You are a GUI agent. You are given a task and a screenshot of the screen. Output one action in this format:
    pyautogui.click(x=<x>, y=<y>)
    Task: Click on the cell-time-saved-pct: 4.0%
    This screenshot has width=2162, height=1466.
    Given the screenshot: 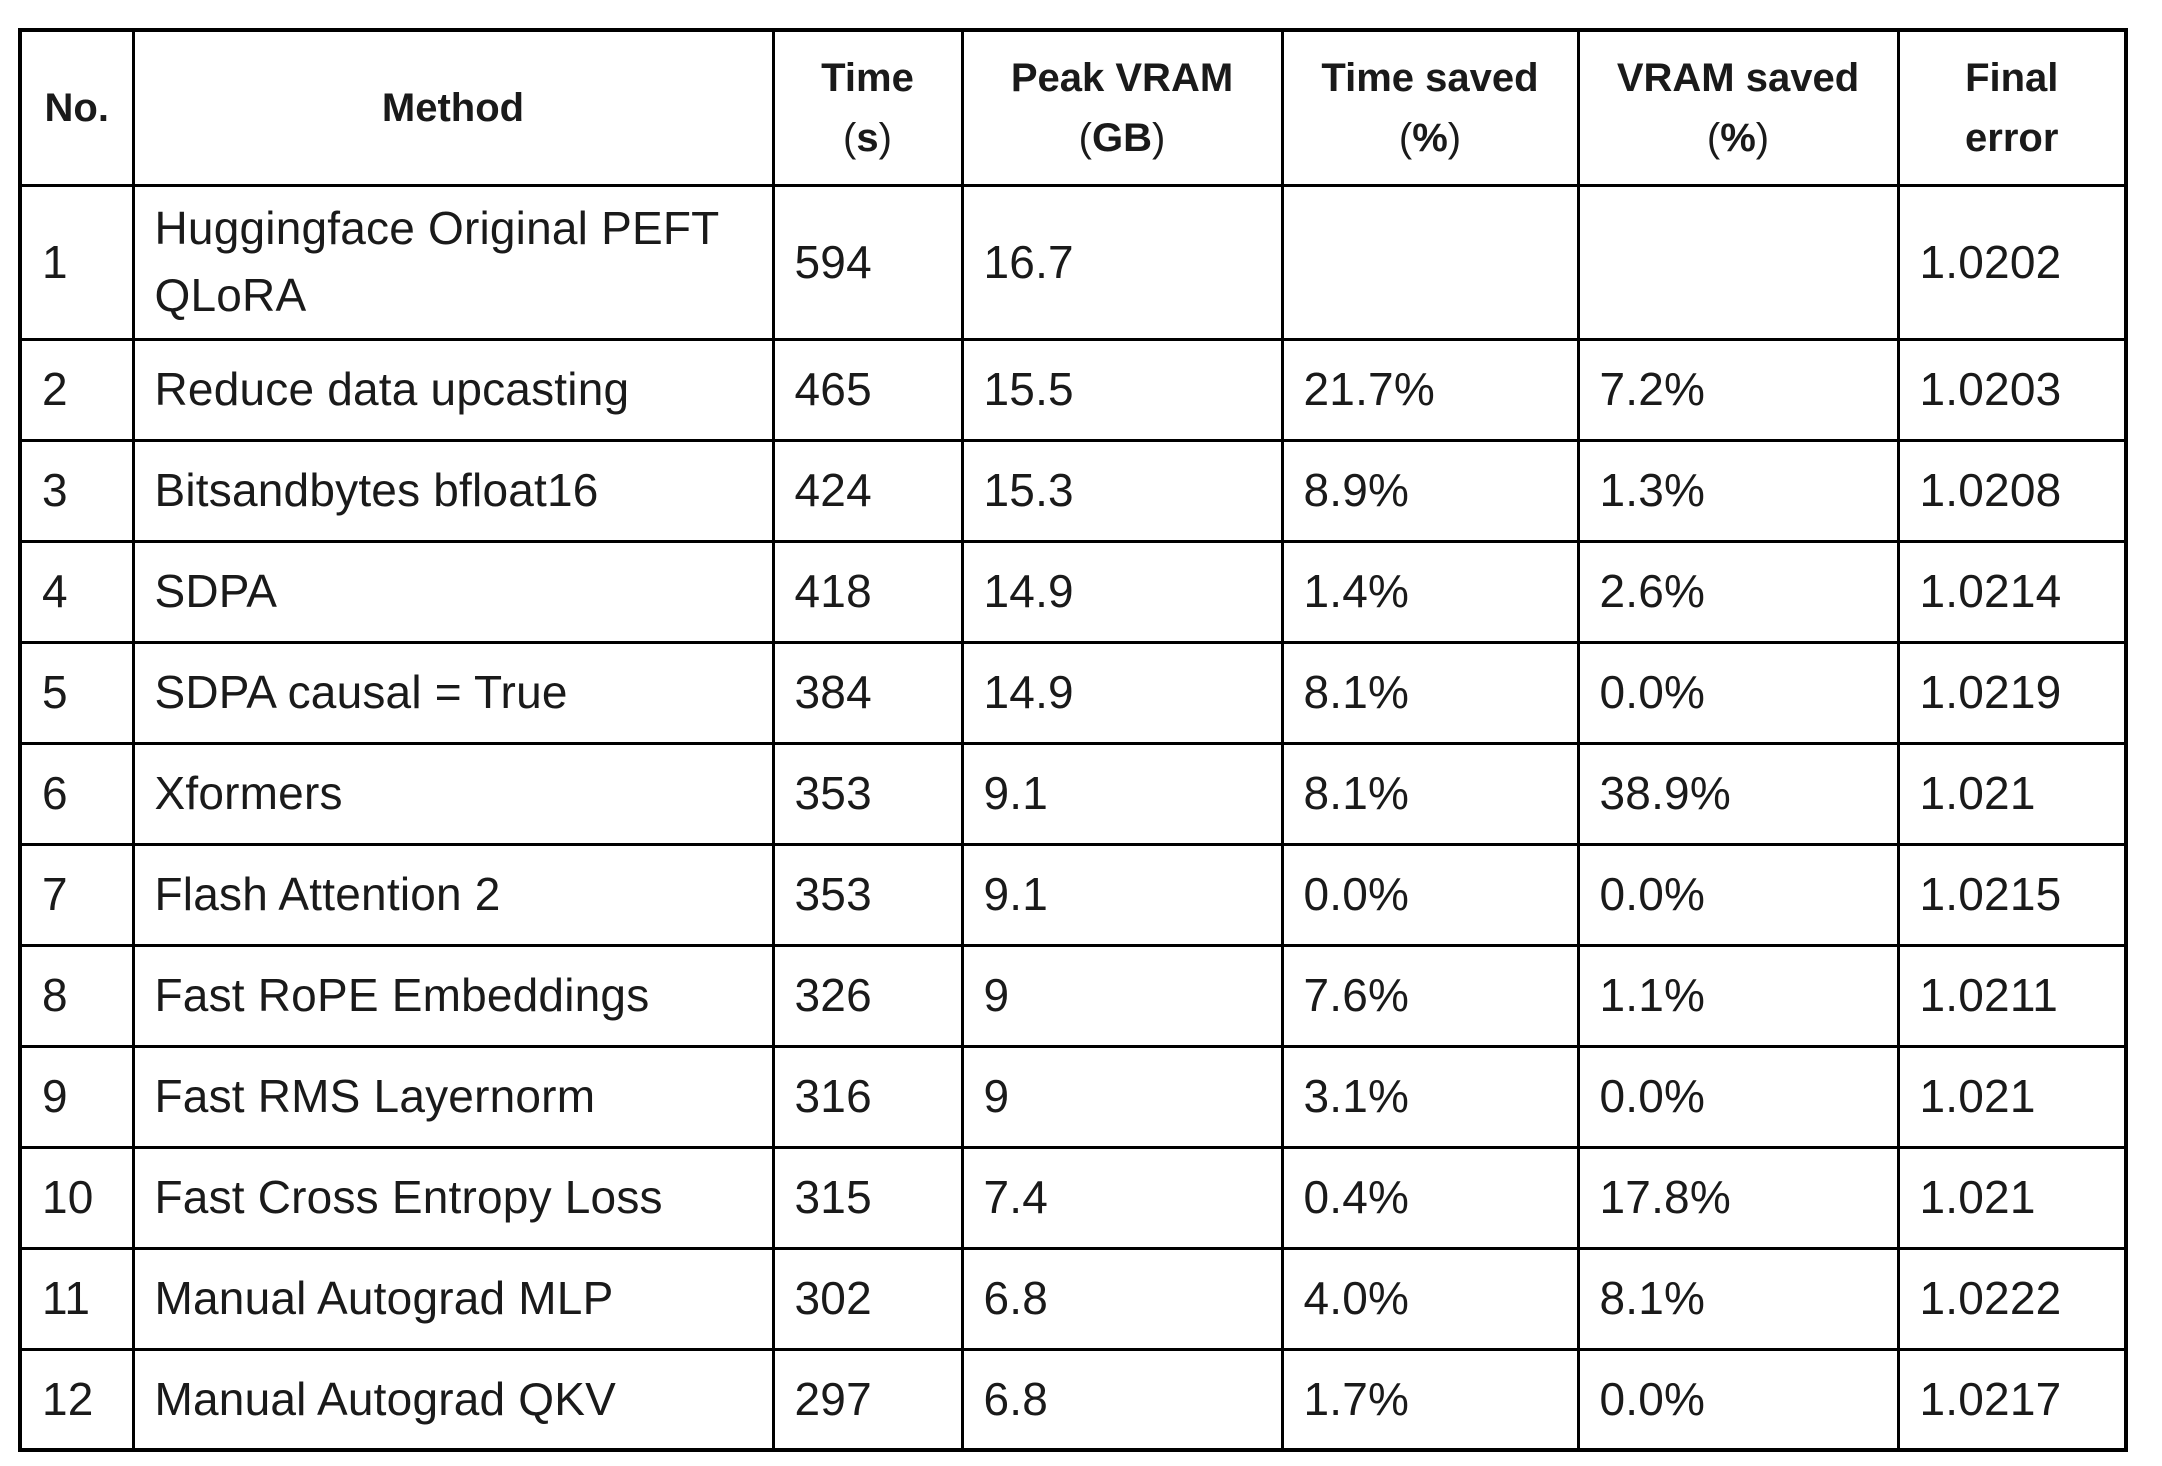 What is the action you would take?
    pyautogui.click(x=1430, y=1298)
    